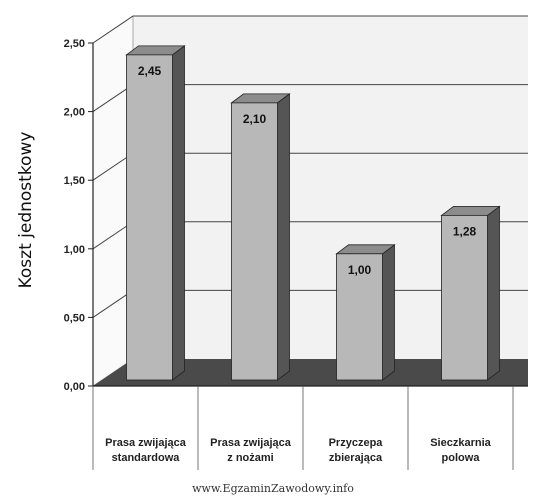  What do you see at coordinates (460, 443) in the screenshot?
I see `category-label: Sieczkarnia` at bounding box center [460, 443].